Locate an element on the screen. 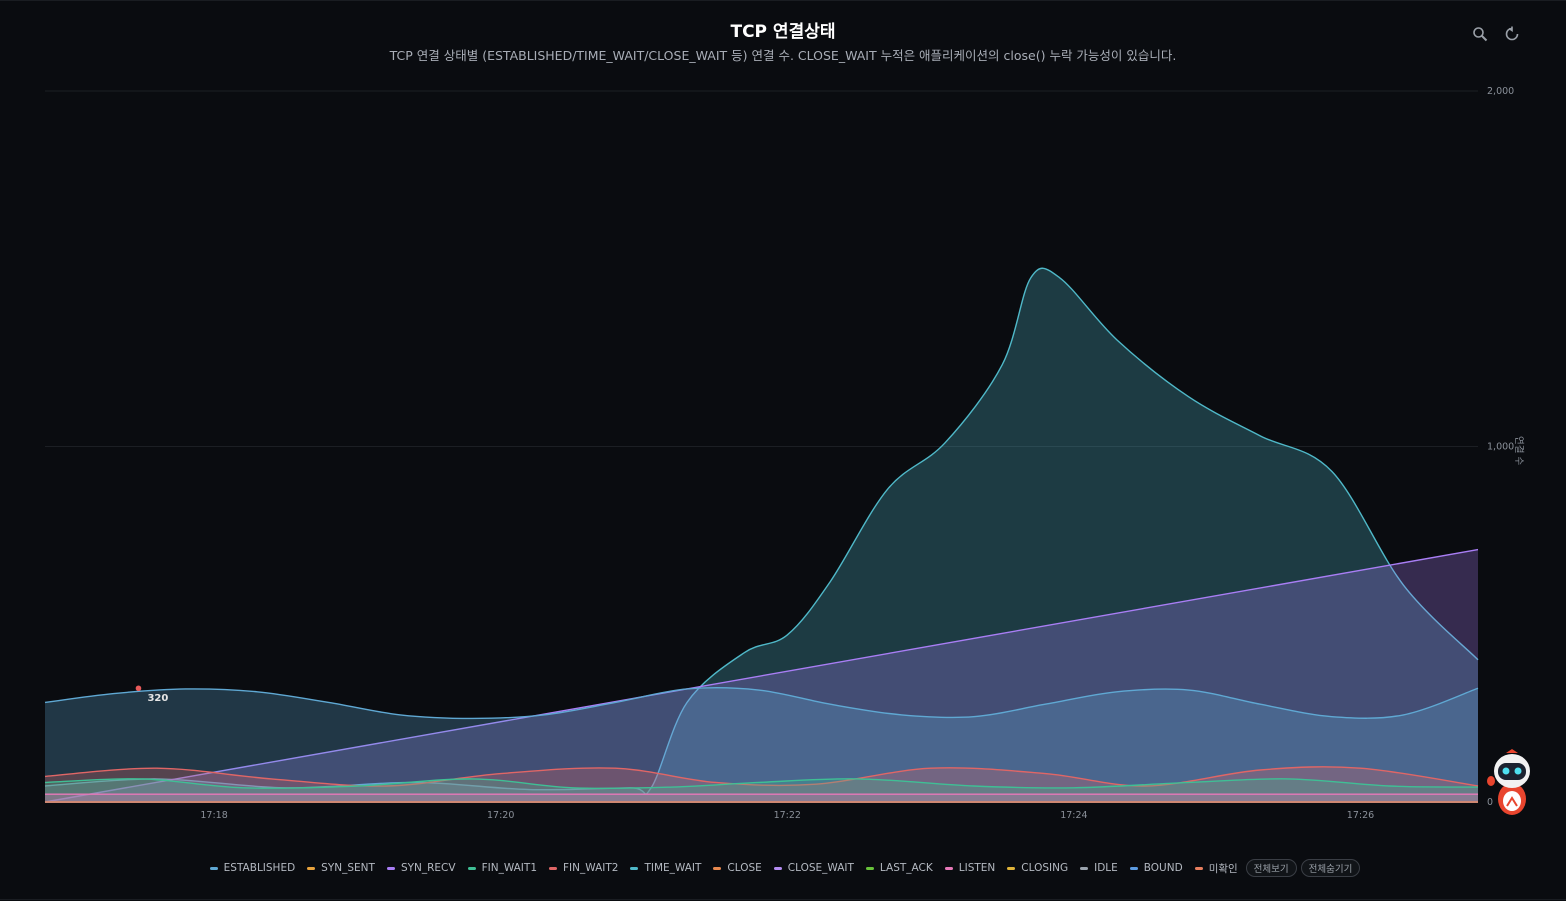 Image resolution: width=1566 pixels, height=901 pixels. legend-item: SYN_RECV is located at coordinates (421, 868).